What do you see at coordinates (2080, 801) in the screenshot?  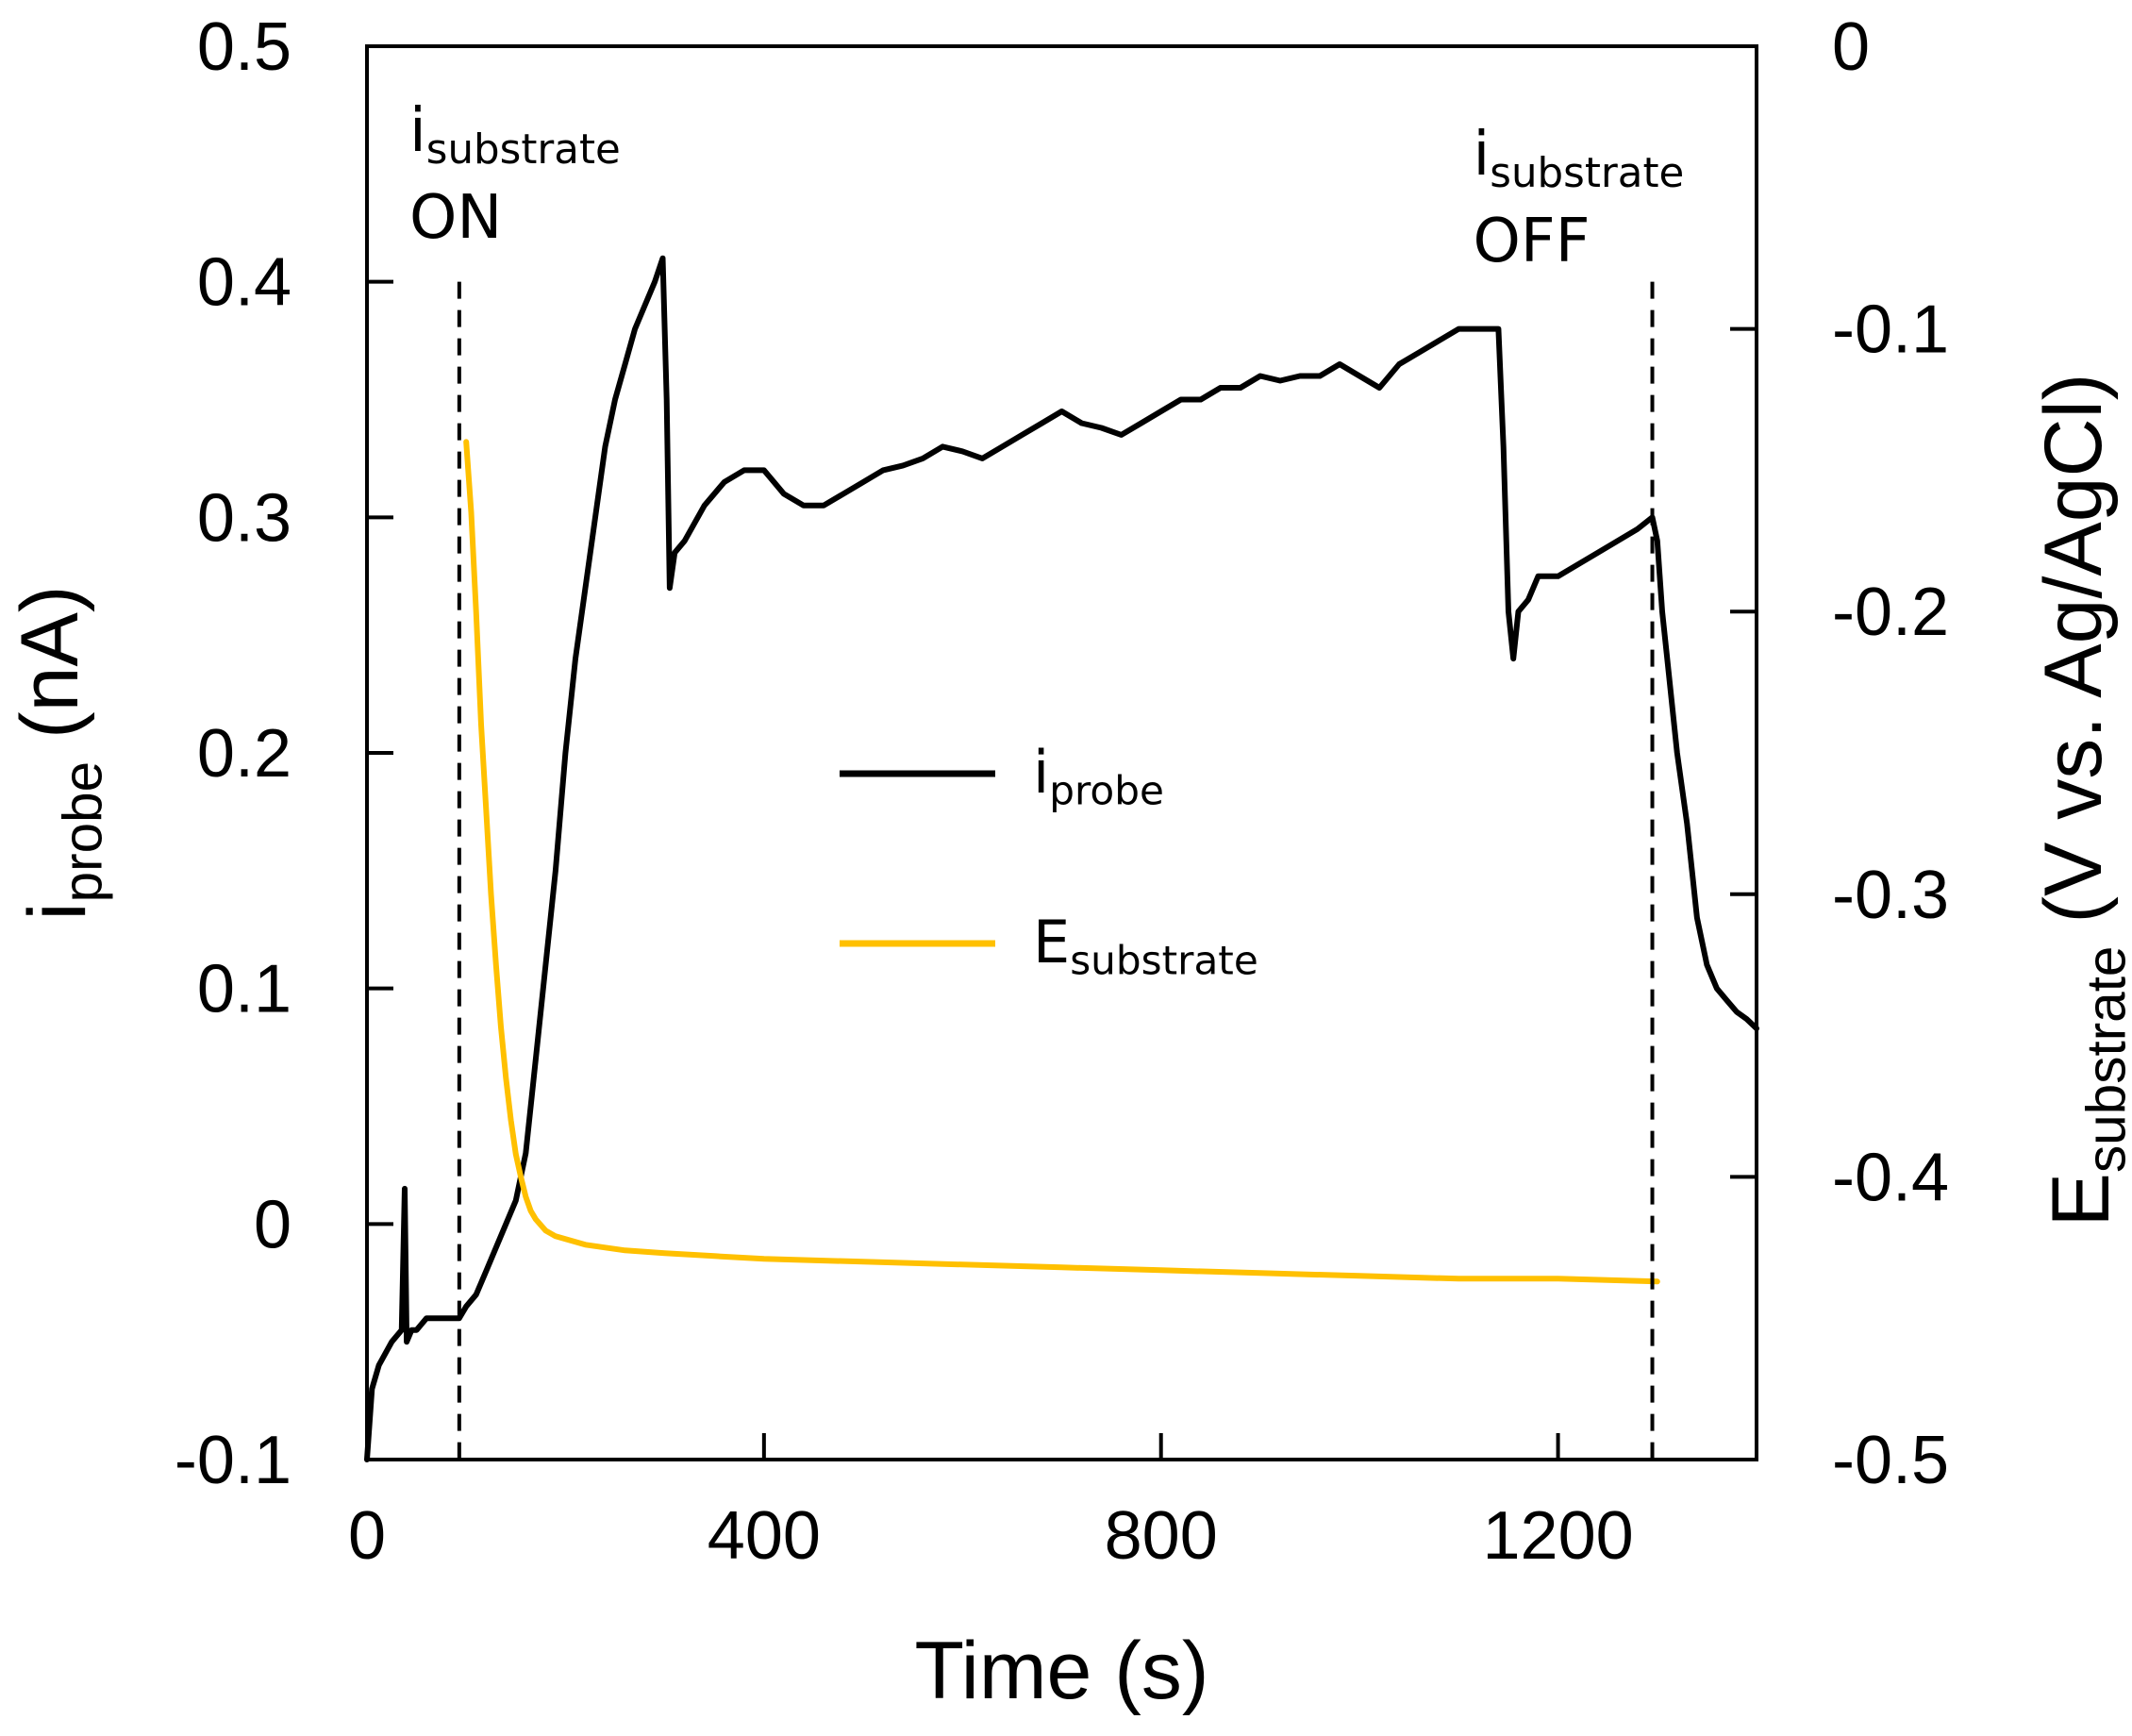 I see `y-right-axis-title: Esubstrate (V vs. Ag/AgCl)` at bounding box center [2080, 801].